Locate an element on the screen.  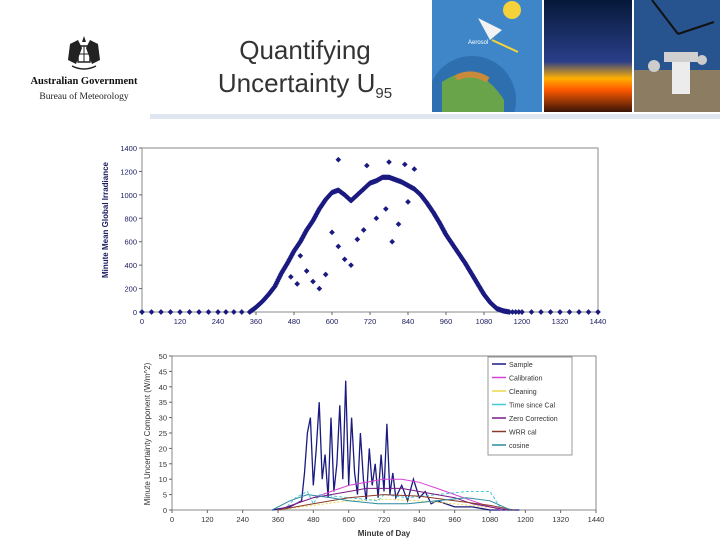
chart2-ytick-label: 10 is located at coordinates (163, 479).